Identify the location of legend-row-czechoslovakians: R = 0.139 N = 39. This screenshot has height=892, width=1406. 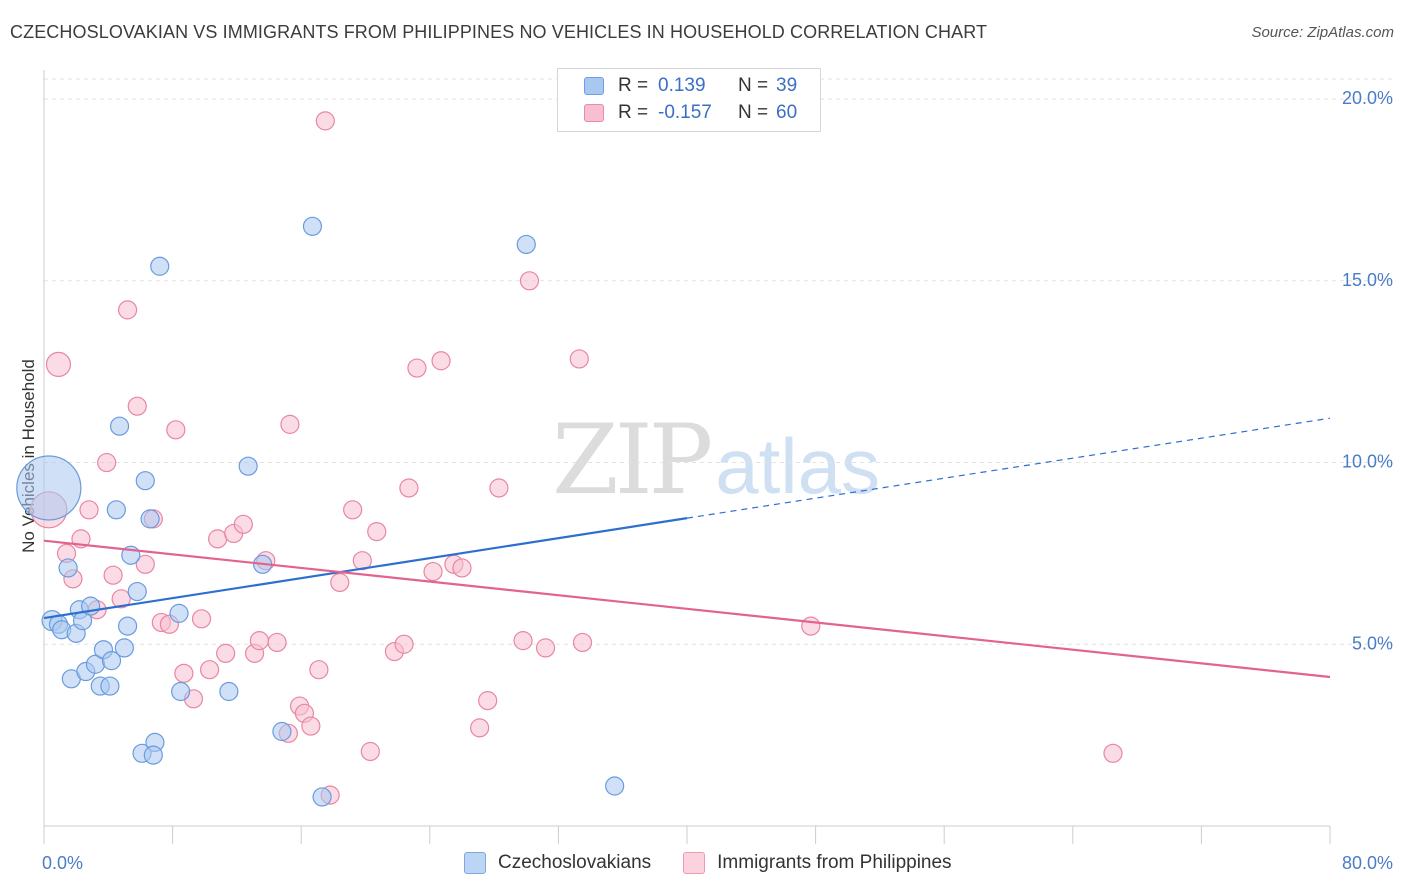
(690, 86).